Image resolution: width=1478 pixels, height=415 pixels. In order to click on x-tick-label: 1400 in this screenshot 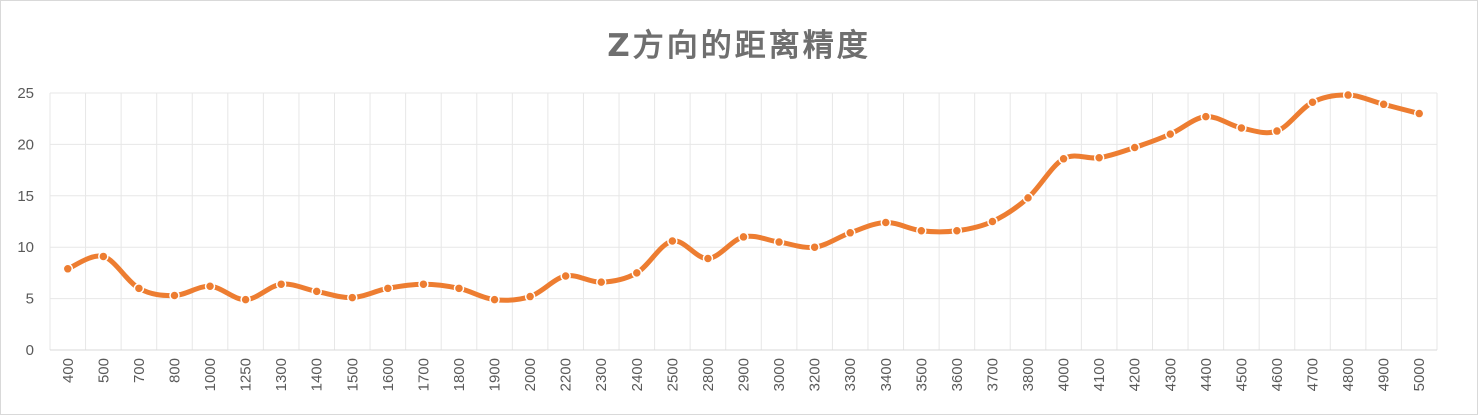, I will do `click(317, 374)`.